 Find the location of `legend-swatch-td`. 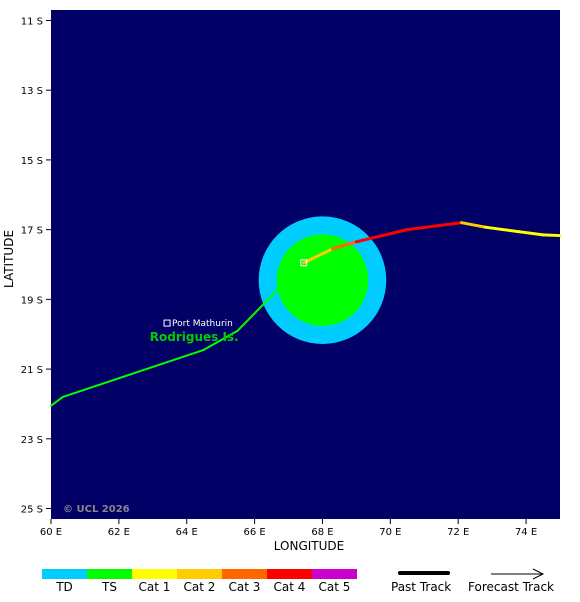

legend-swatch-td is located at coordinates (64, 574).